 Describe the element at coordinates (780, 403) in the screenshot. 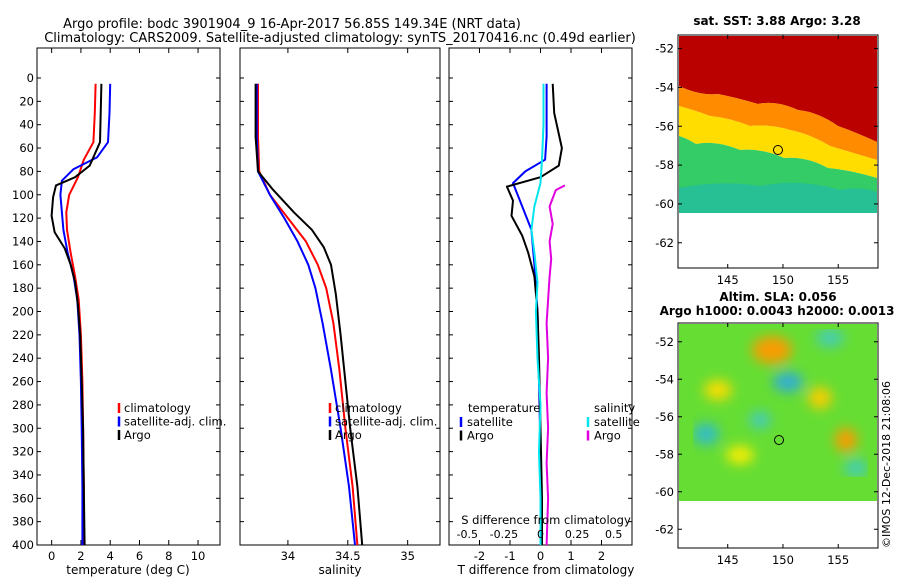

I see `sla-blobs` at that location.